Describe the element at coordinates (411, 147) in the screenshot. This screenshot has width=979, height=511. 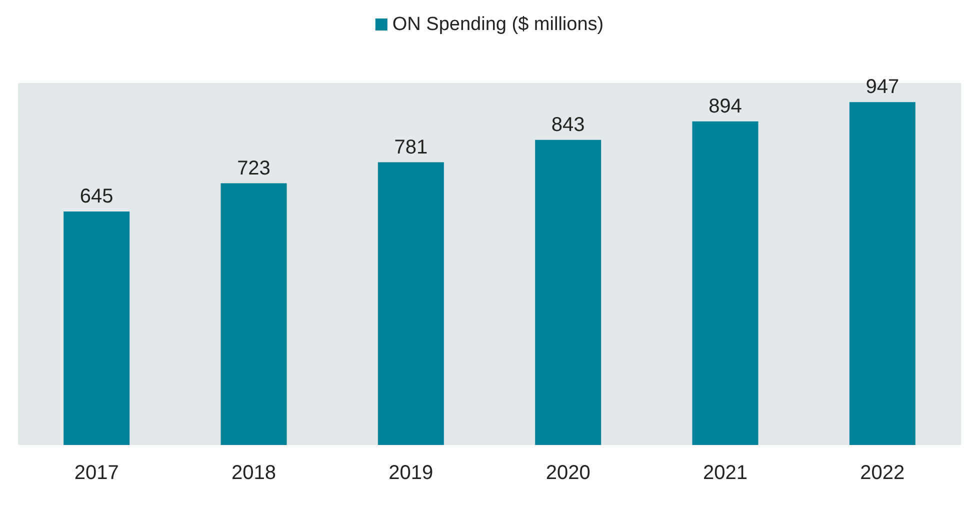
I see `data-label: 781` at that location.